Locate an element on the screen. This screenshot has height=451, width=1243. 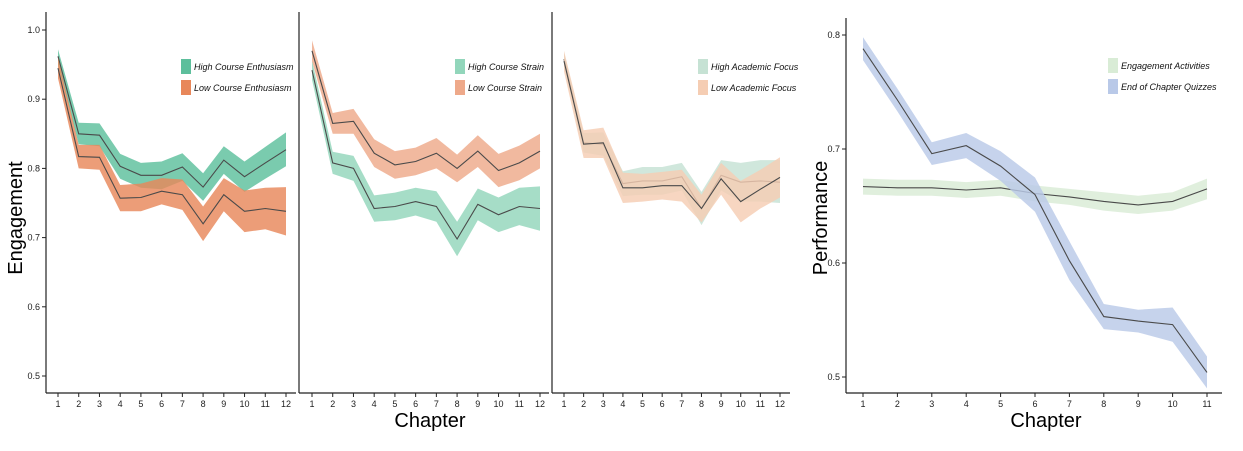
low-academic-focus-legend-swatch is located at coordinates (703, 87).